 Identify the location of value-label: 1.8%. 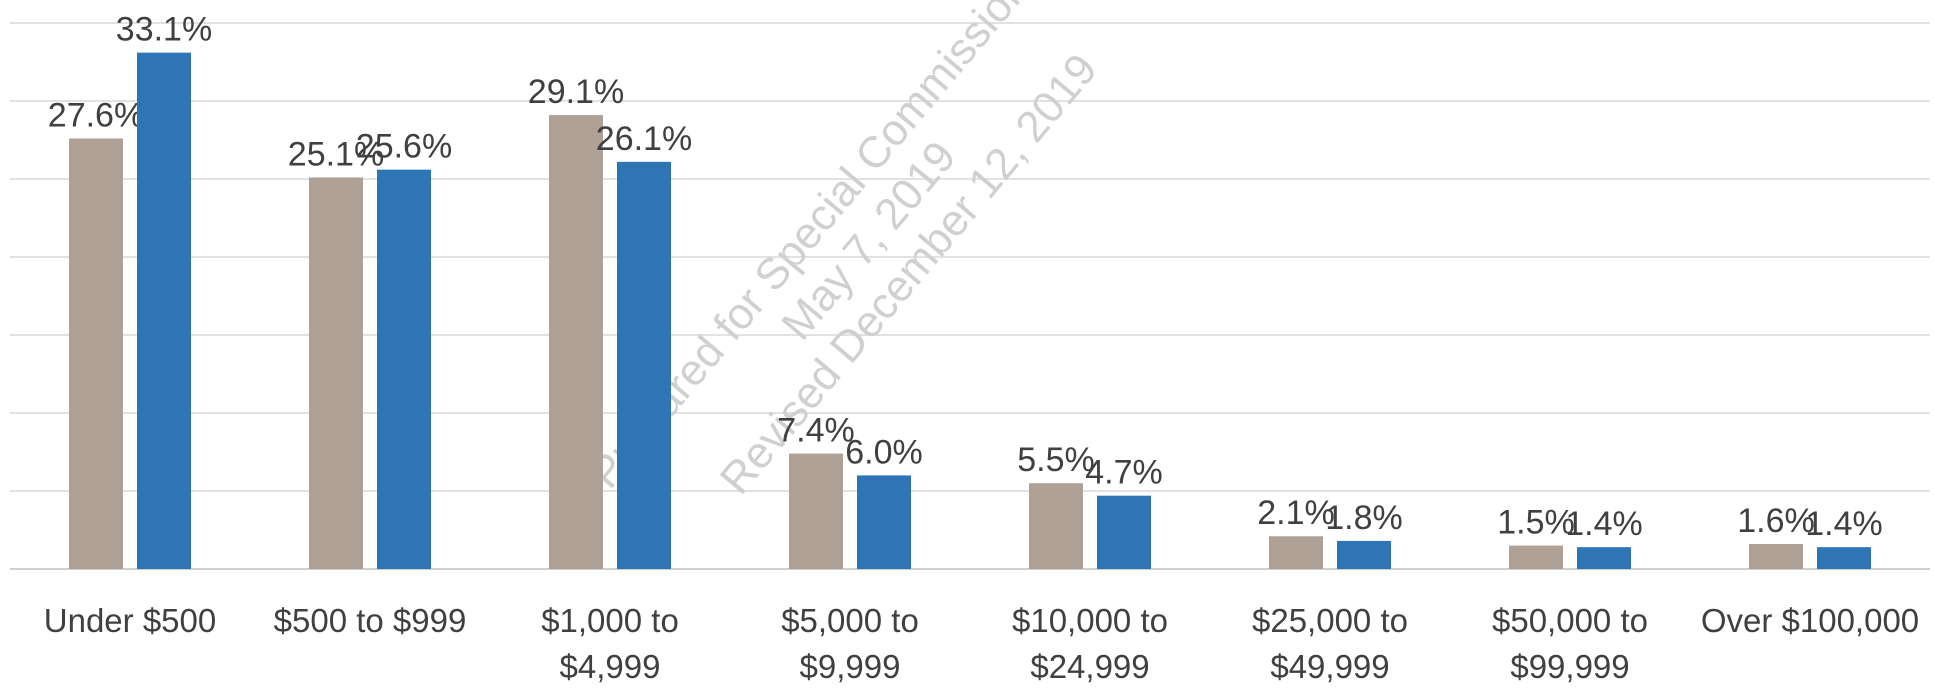
(1364, 518).